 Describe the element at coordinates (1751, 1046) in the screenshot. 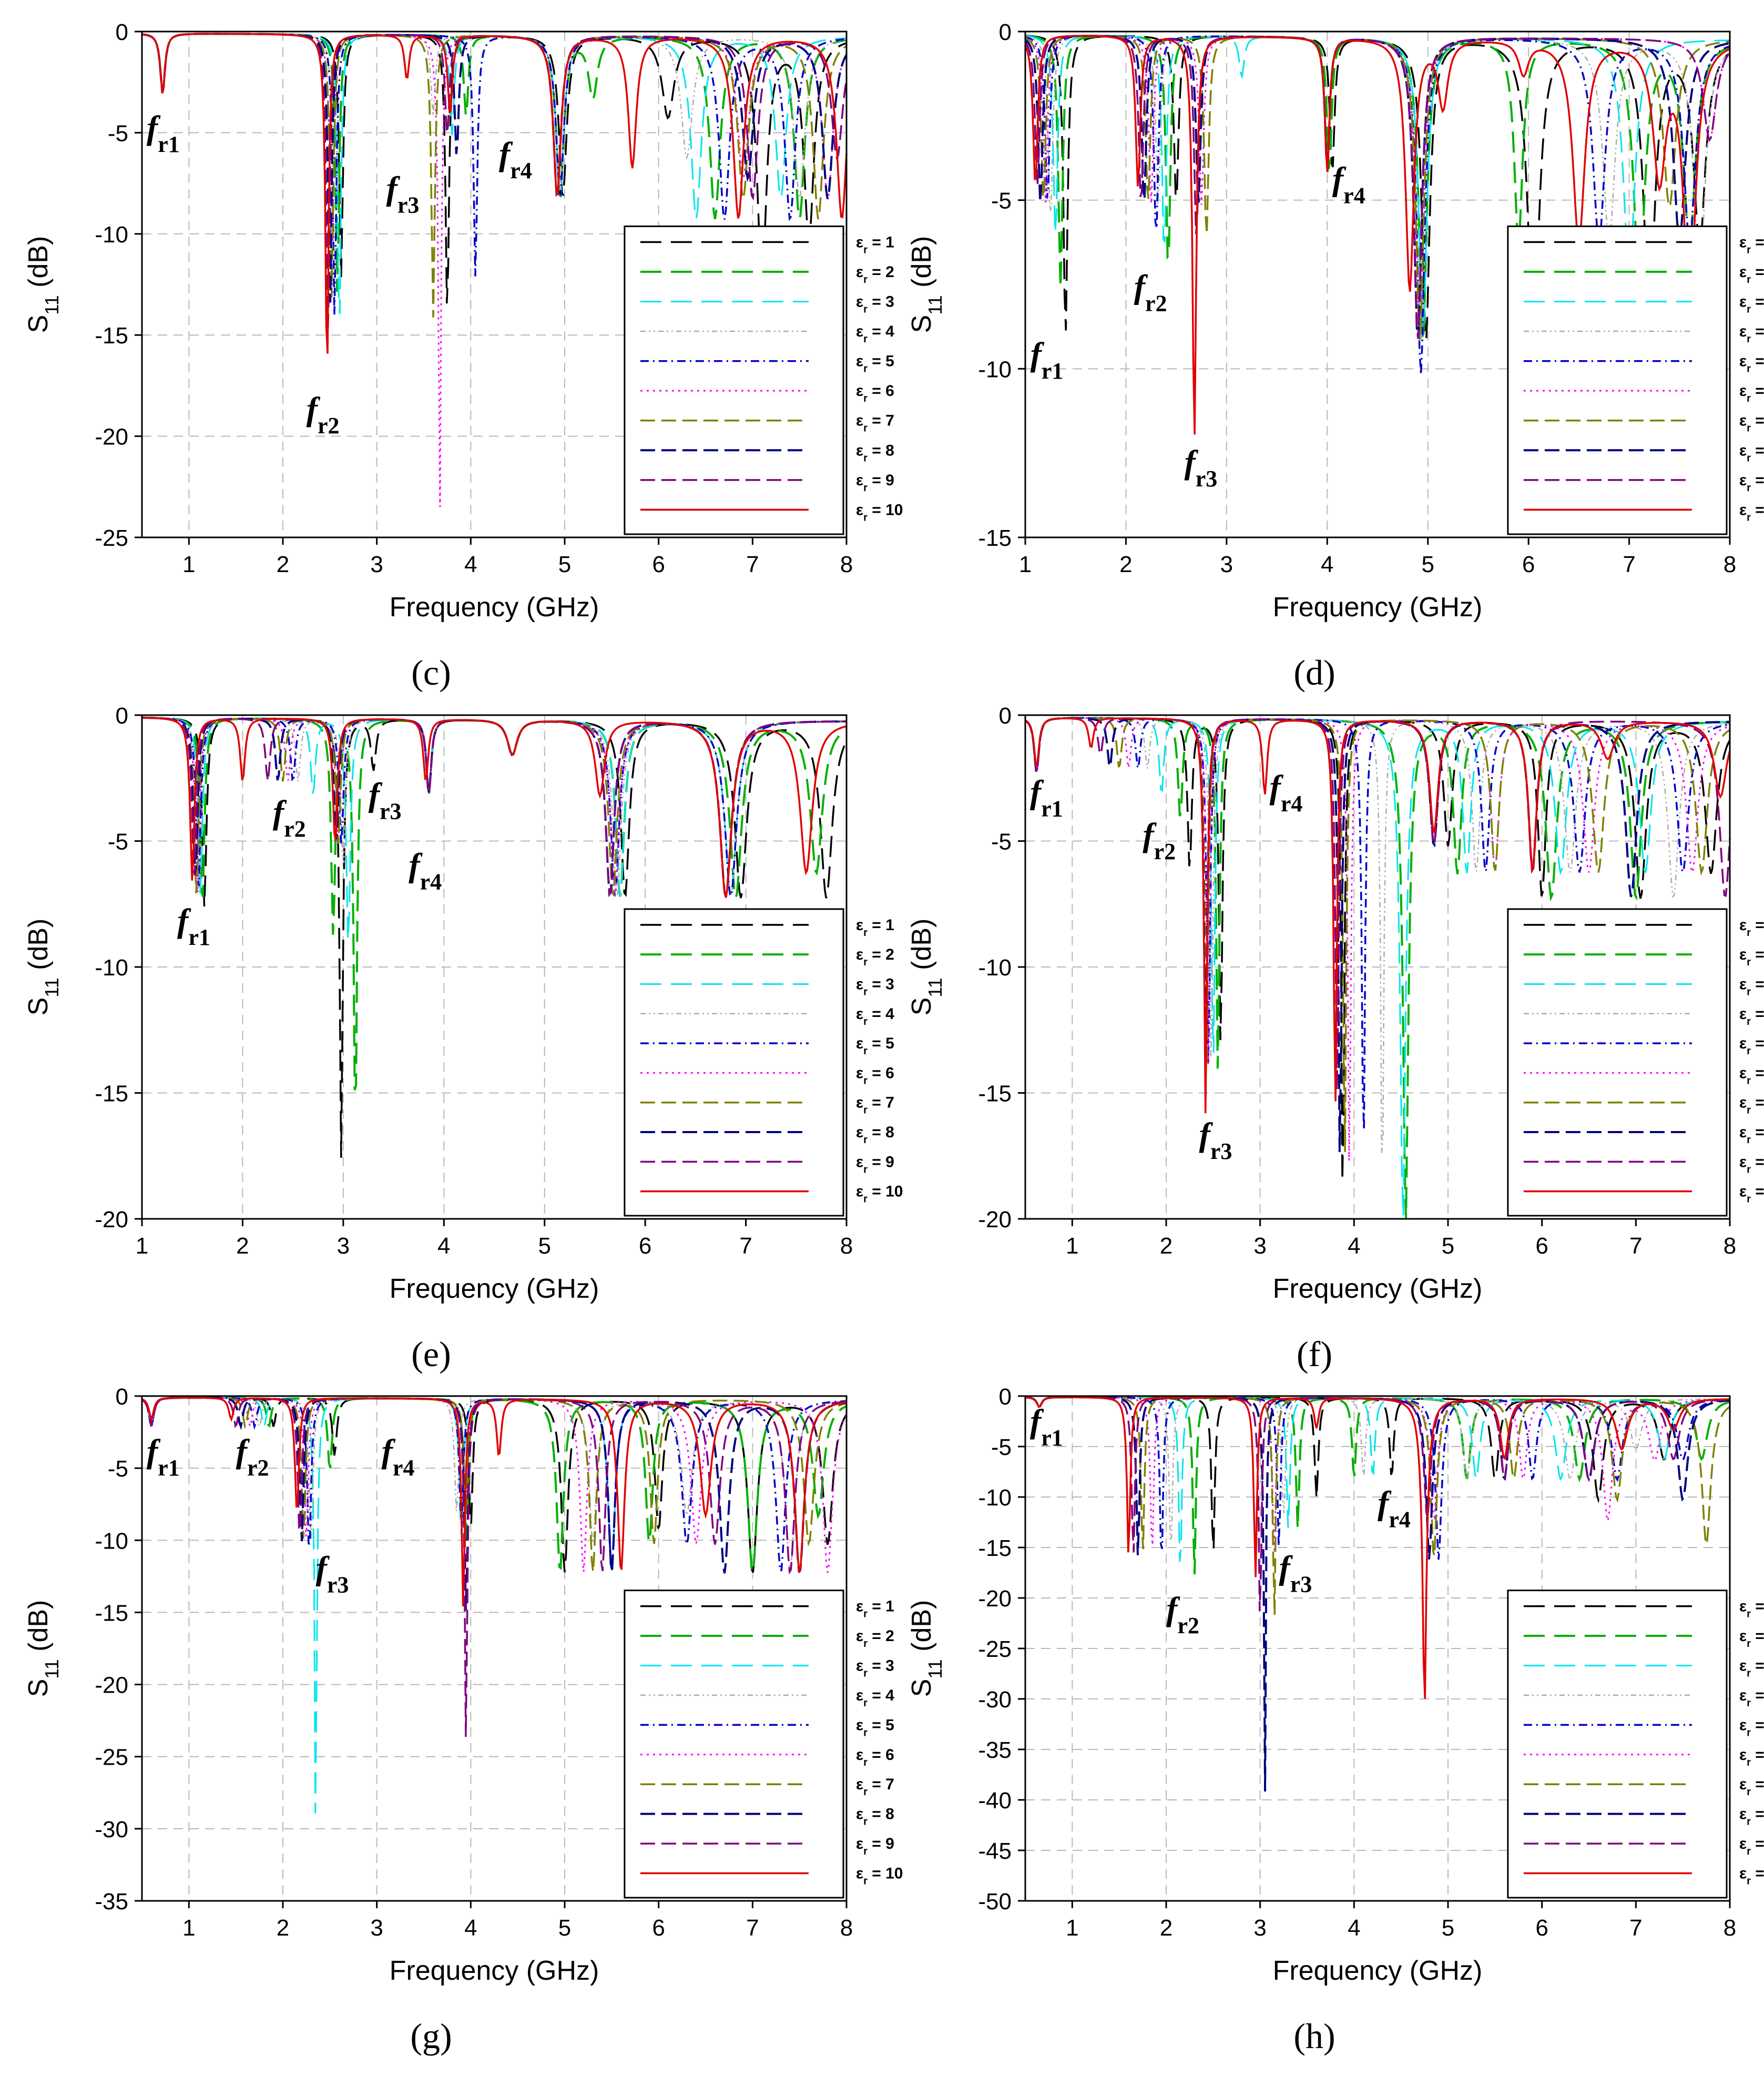

I see `legend-label: εr = 5` at that location.